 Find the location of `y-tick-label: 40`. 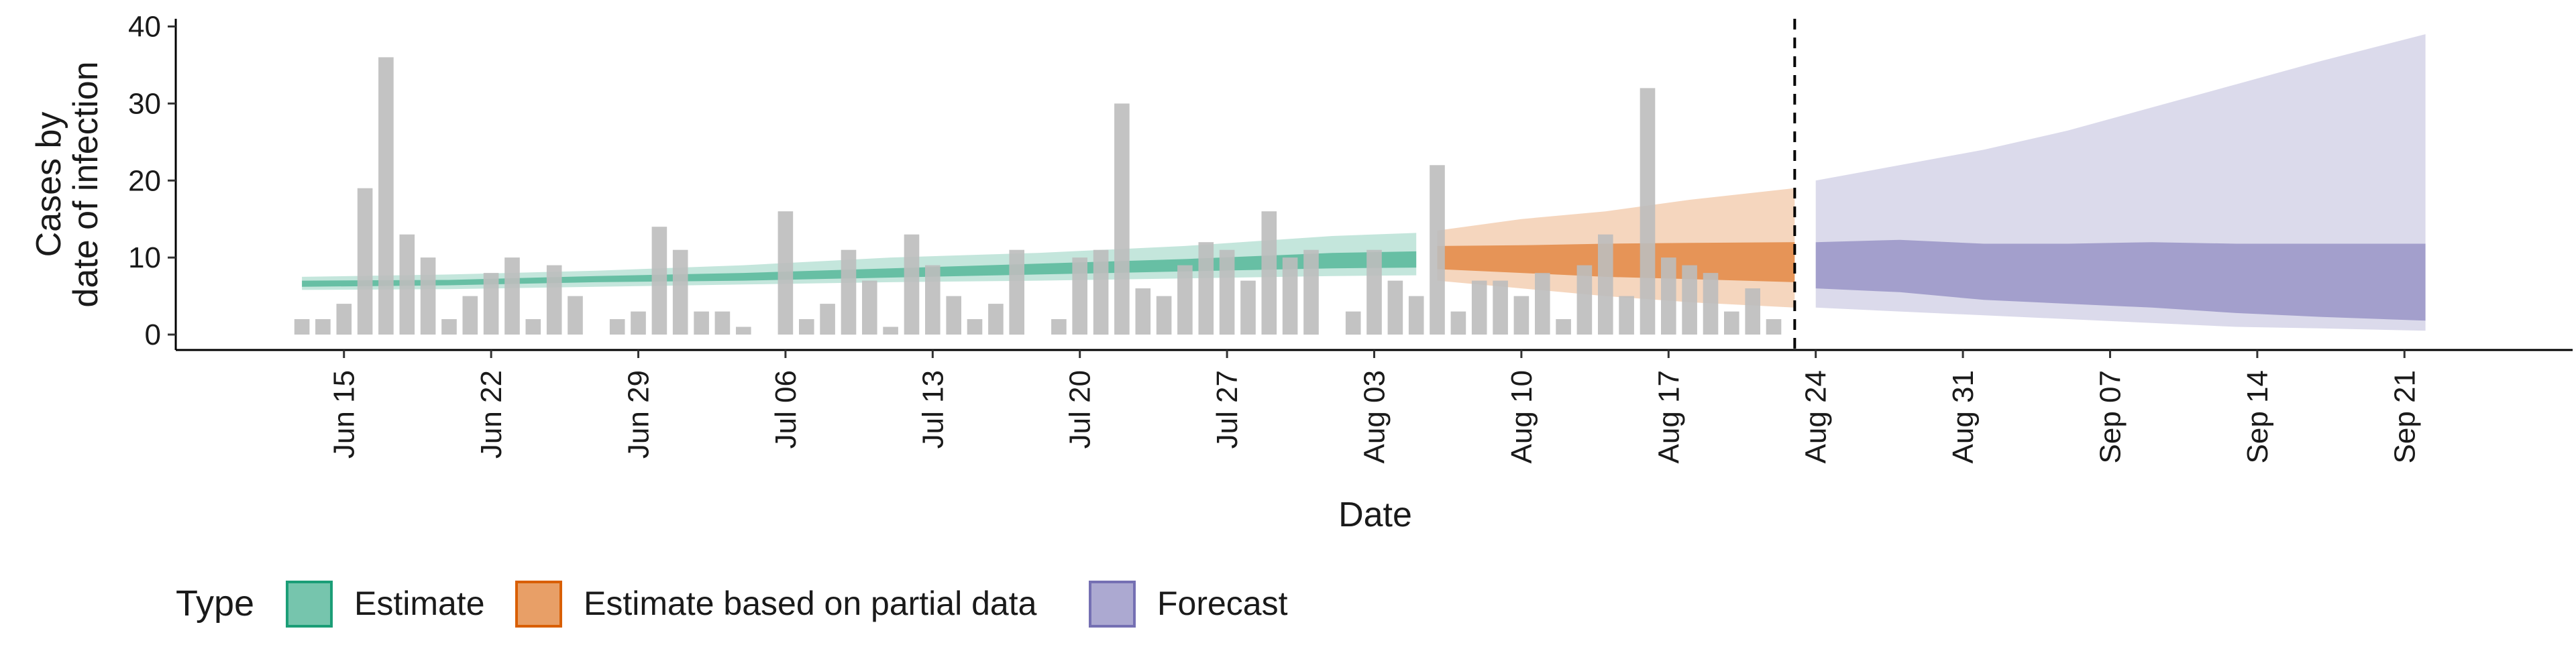

y-tick-label: 40 is located at coordinates (144, 27).